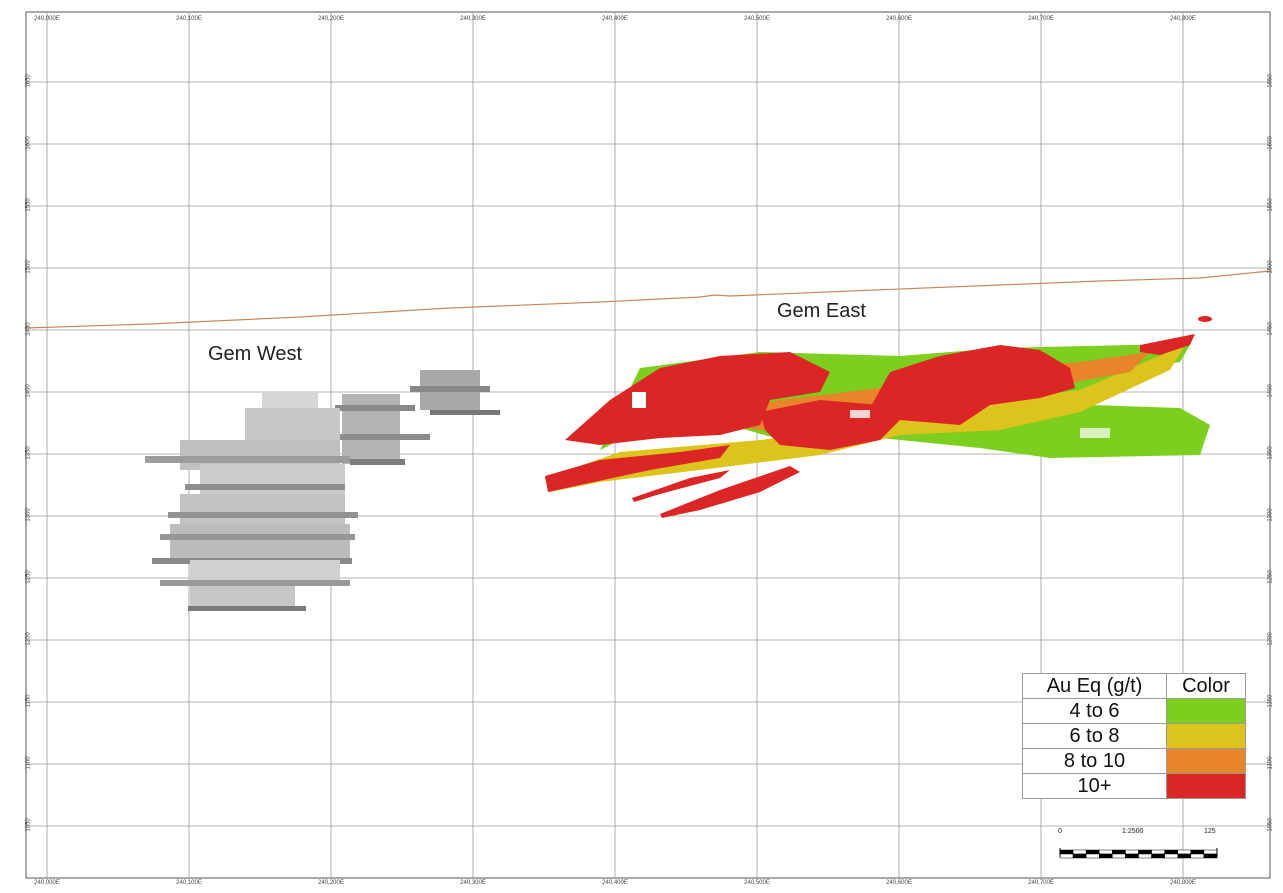  I want to click on gem-east-grade-shells, so click(878, 417).